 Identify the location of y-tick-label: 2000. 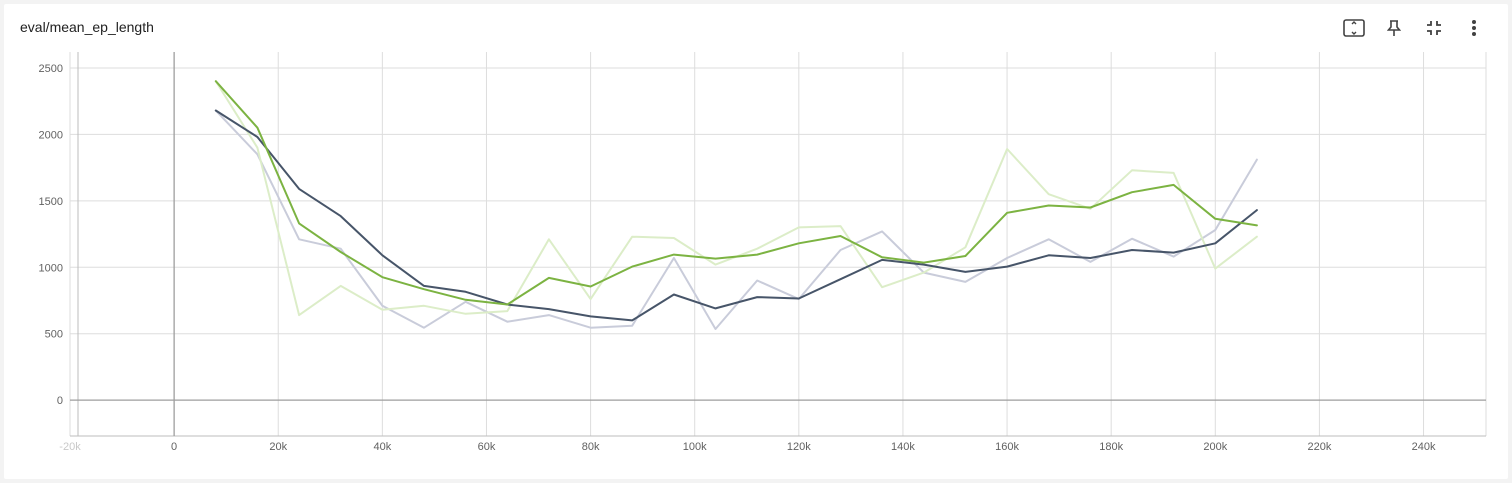
(51, 135).